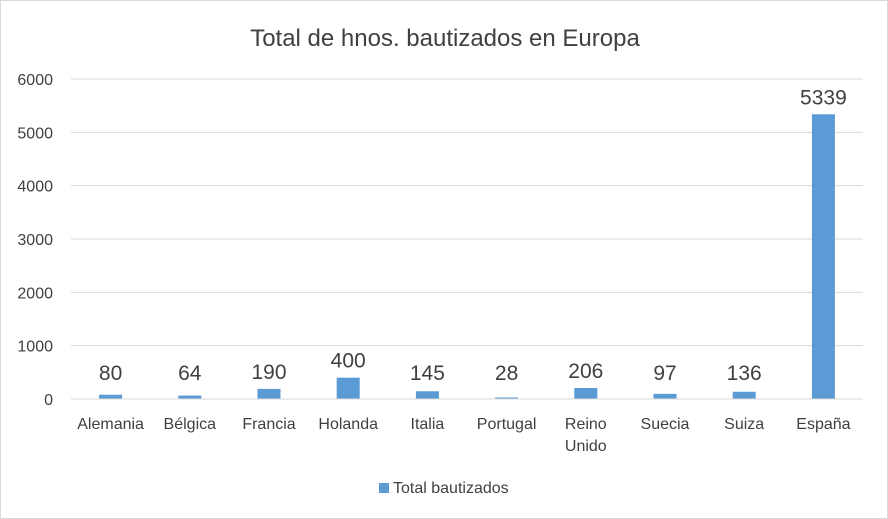 The width and height of the screenshot is (888, 519). What do you see at coordinates (445, 38) in the screenshot?
I see `chart-title: Total de hnos. bautizados en Europa` at bounding box center [445, 38].